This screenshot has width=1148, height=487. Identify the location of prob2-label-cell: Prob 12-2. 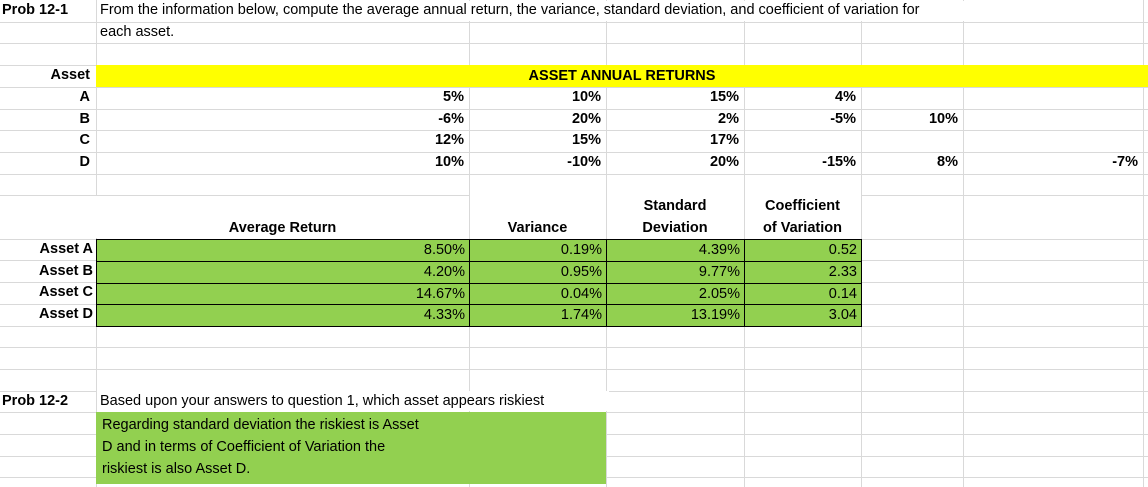
(35, 401).